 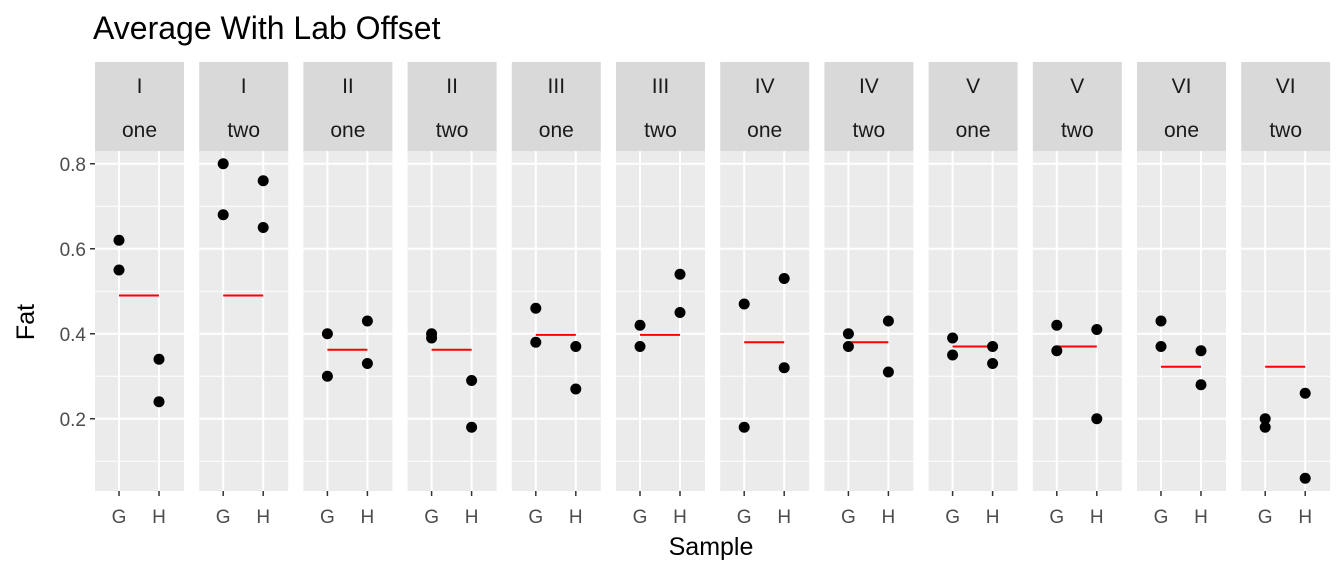 What do you see at coordinates (973, 86) in the screenshot?
I see `strip-lab-label: V` at bounding box center [973, 86].